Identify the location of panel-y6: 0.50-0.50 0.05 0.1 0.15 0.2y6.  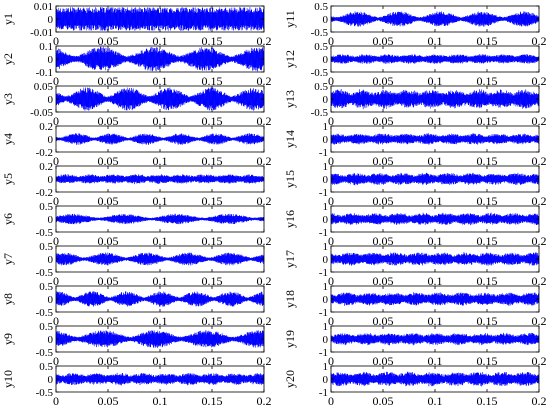
(136, 224).